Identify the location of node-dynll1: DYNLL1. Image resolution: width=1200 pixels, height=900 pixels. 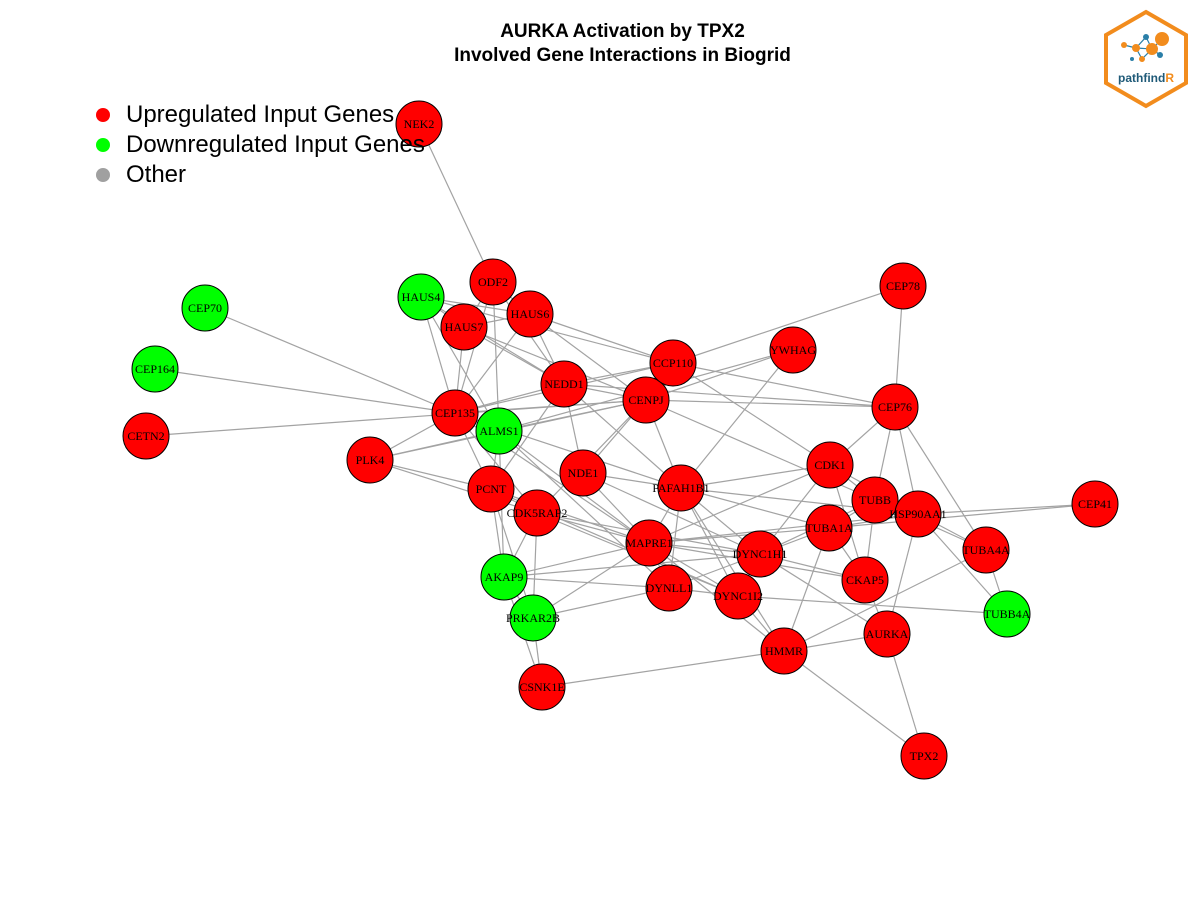
(669, 588).